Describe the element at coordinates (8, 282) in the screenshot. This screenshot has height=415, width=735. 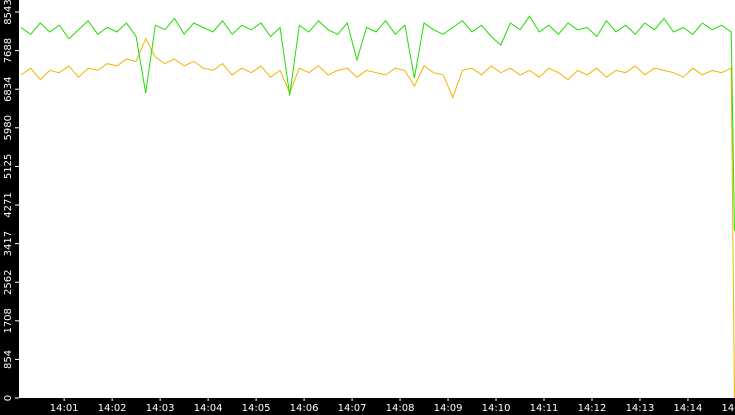
I see `y-tick-label: 2562` at that location.